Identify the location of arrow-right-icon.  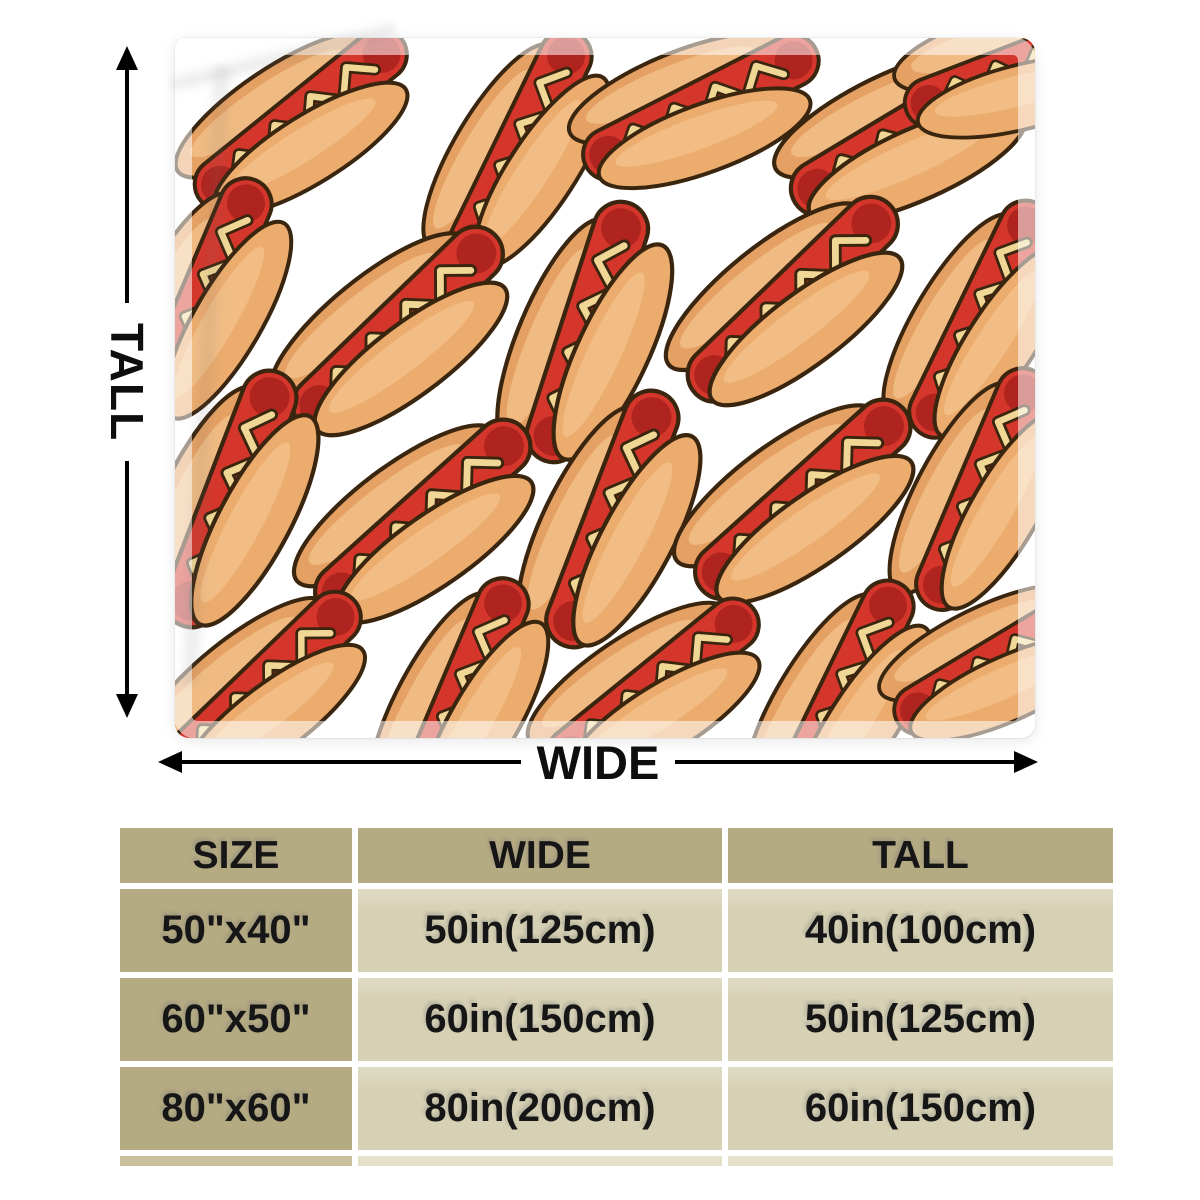
(1026, 762).